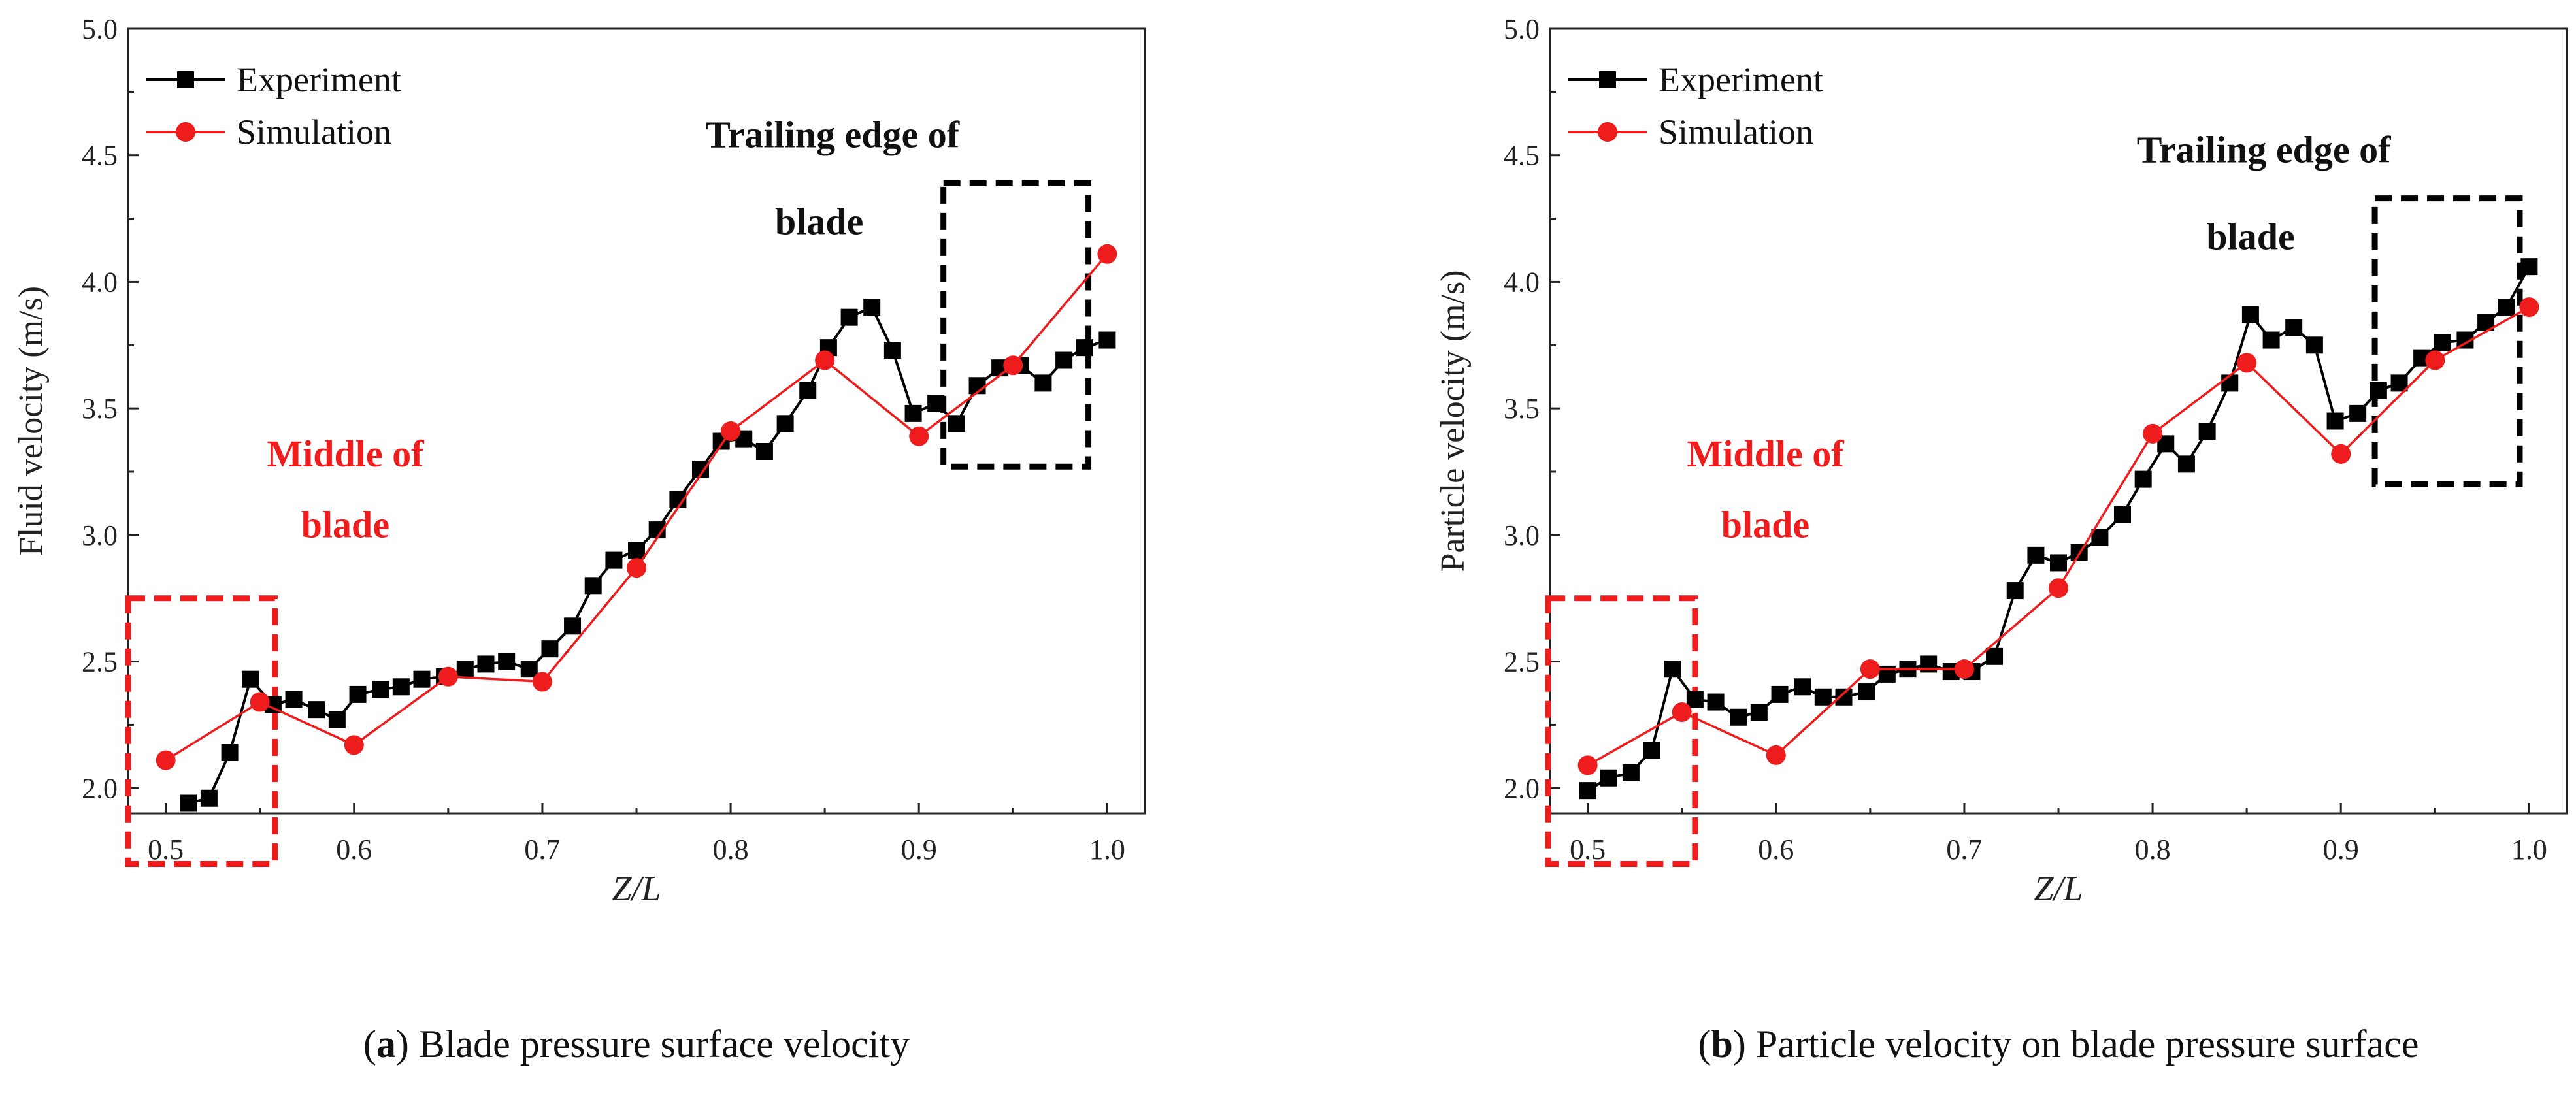 The image size is (2576, 1093). Describe the element at coordinates (1736, 132) in the screenshot. I see `chart-b-legend-label-simulation: Simulation` at that location.